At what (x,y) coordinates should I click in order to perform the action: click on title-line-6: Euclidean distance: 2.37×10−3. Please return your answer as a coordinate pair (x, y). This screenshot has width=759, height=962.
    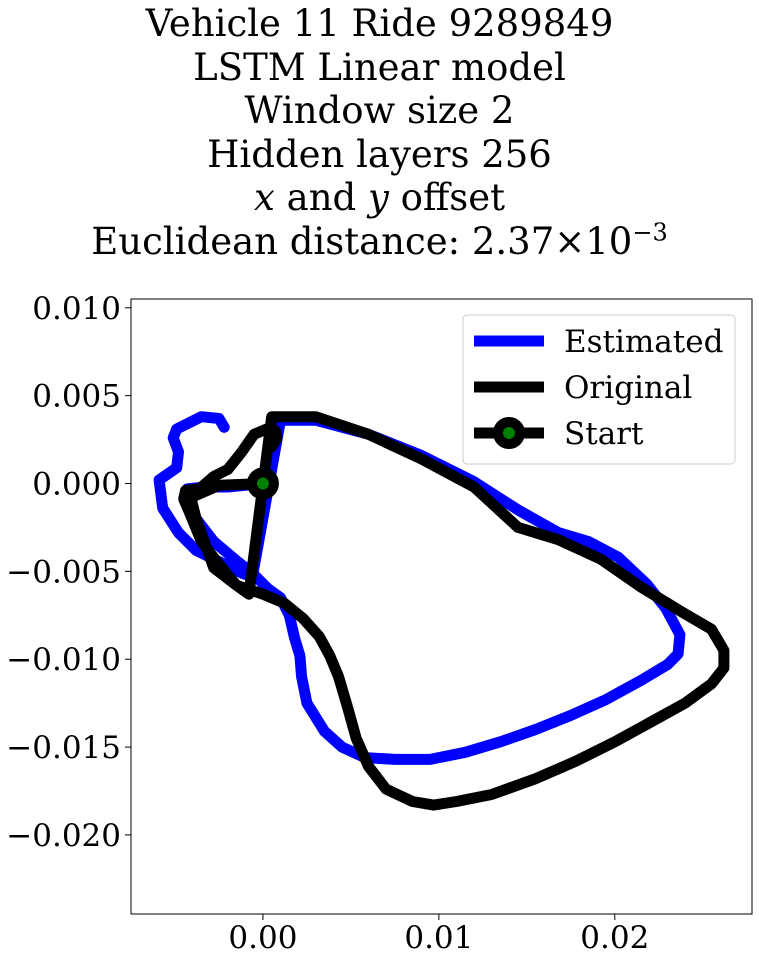
    Looking at the image, I should click on (379, 242).